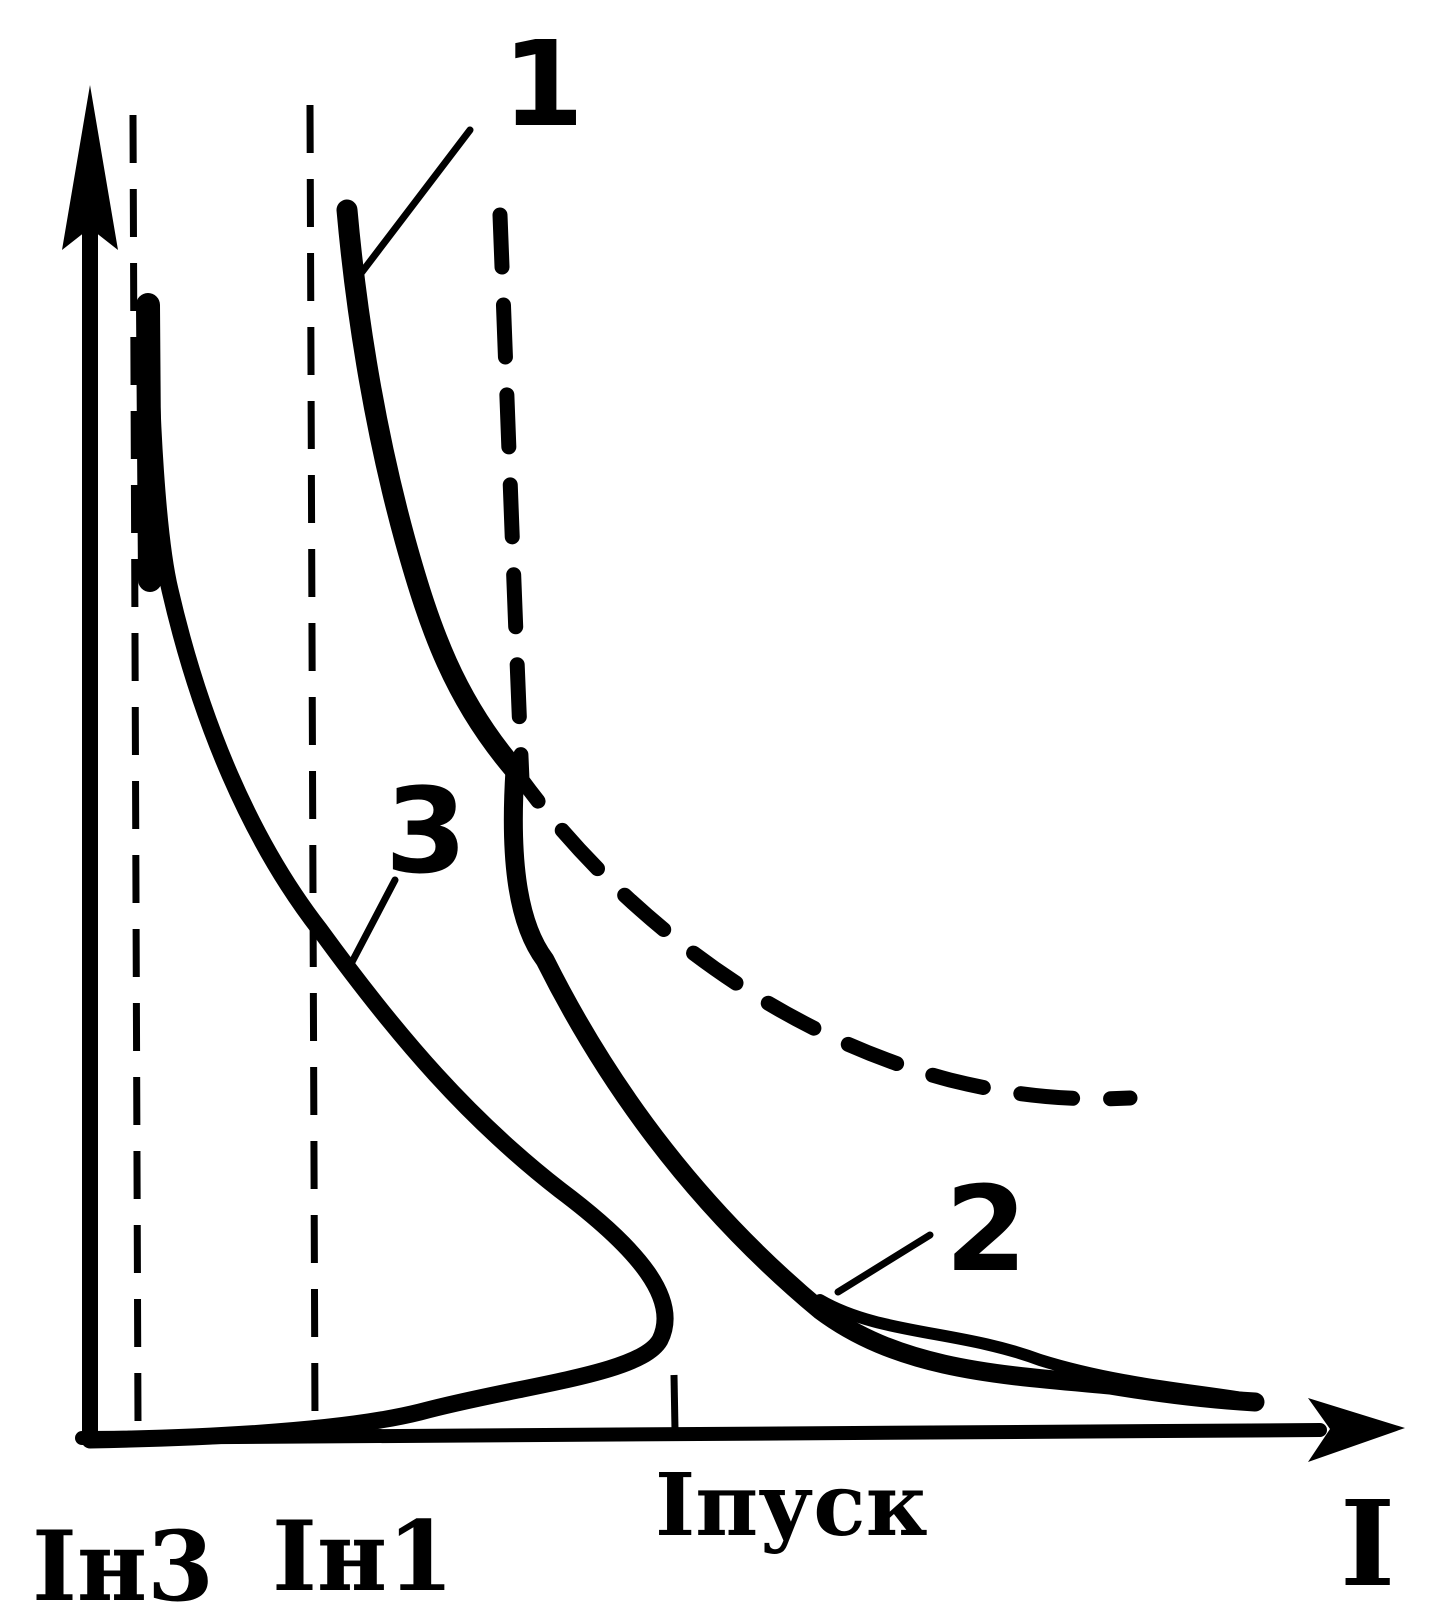 The image size is (1437, 1615). What do you see at coordinates (363, 1556) in the screenshot?
I see `tick-label-in1: Iн1` at bounding box center [363, 1556].